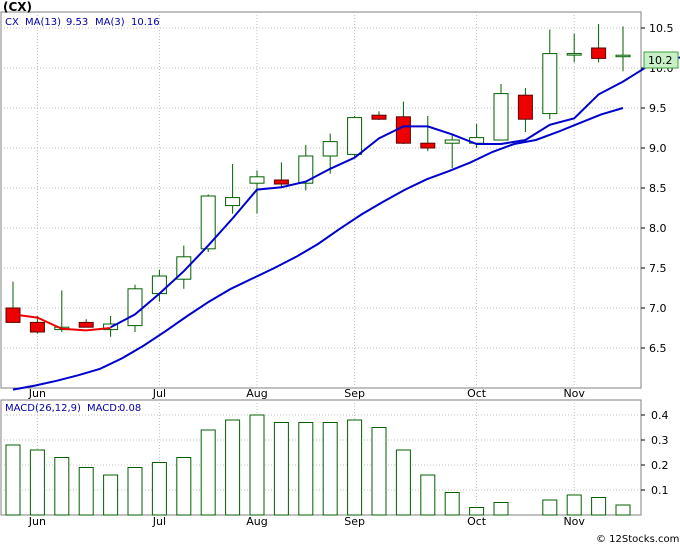 The width and height of the screenshot is (680, 546). What do you see at coordinates (658, 108) in the screenshot?
I see `price-y-tick-label: 9.5` at bounding box center [658, 108].